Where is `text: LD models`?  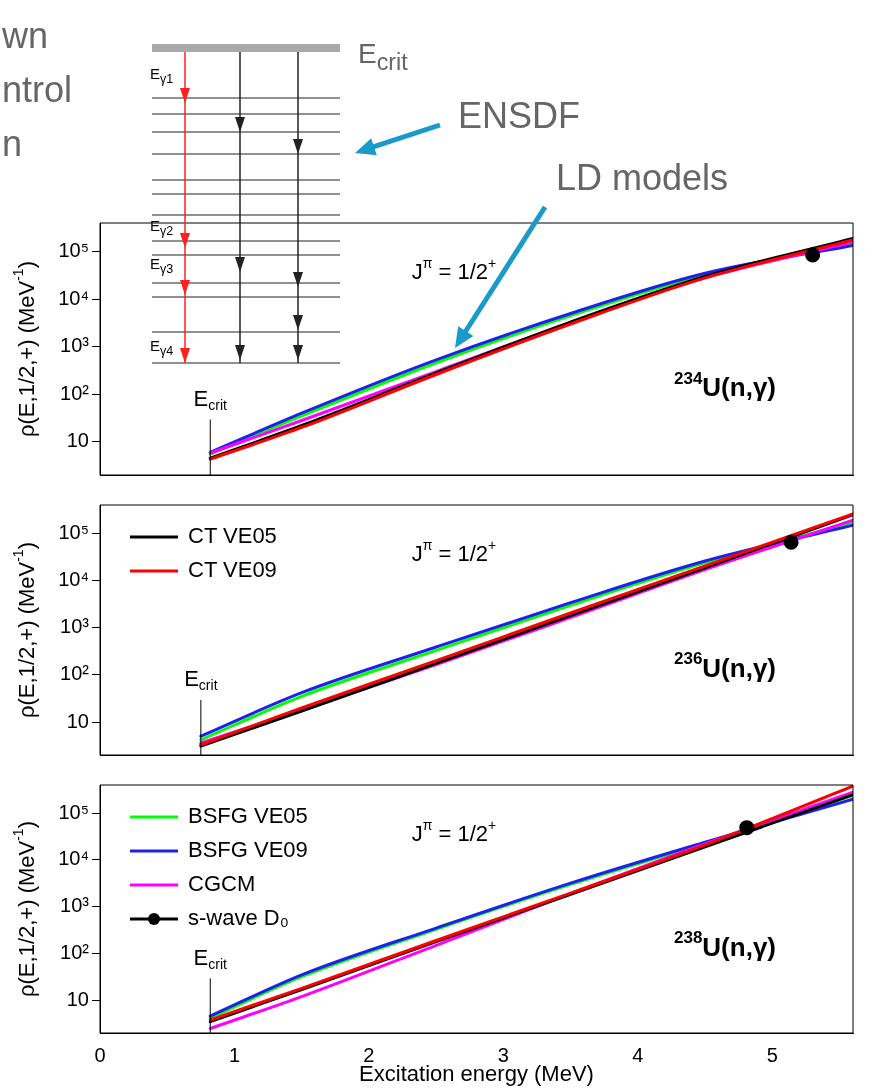
text: LD models is located at coordinates (642, 177).